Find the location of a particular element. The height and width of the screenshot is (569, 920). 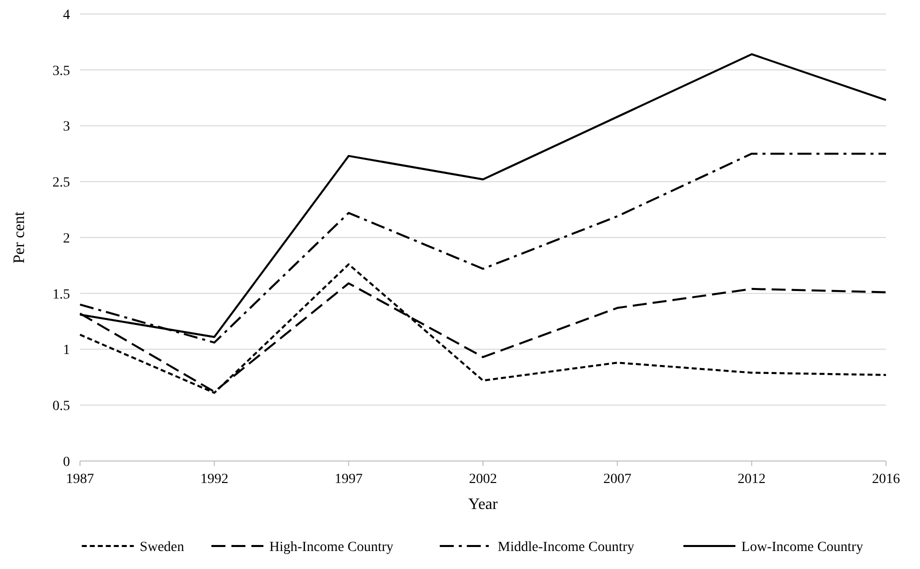

y-tick-label: 1 is located at coordinates (66, 350).